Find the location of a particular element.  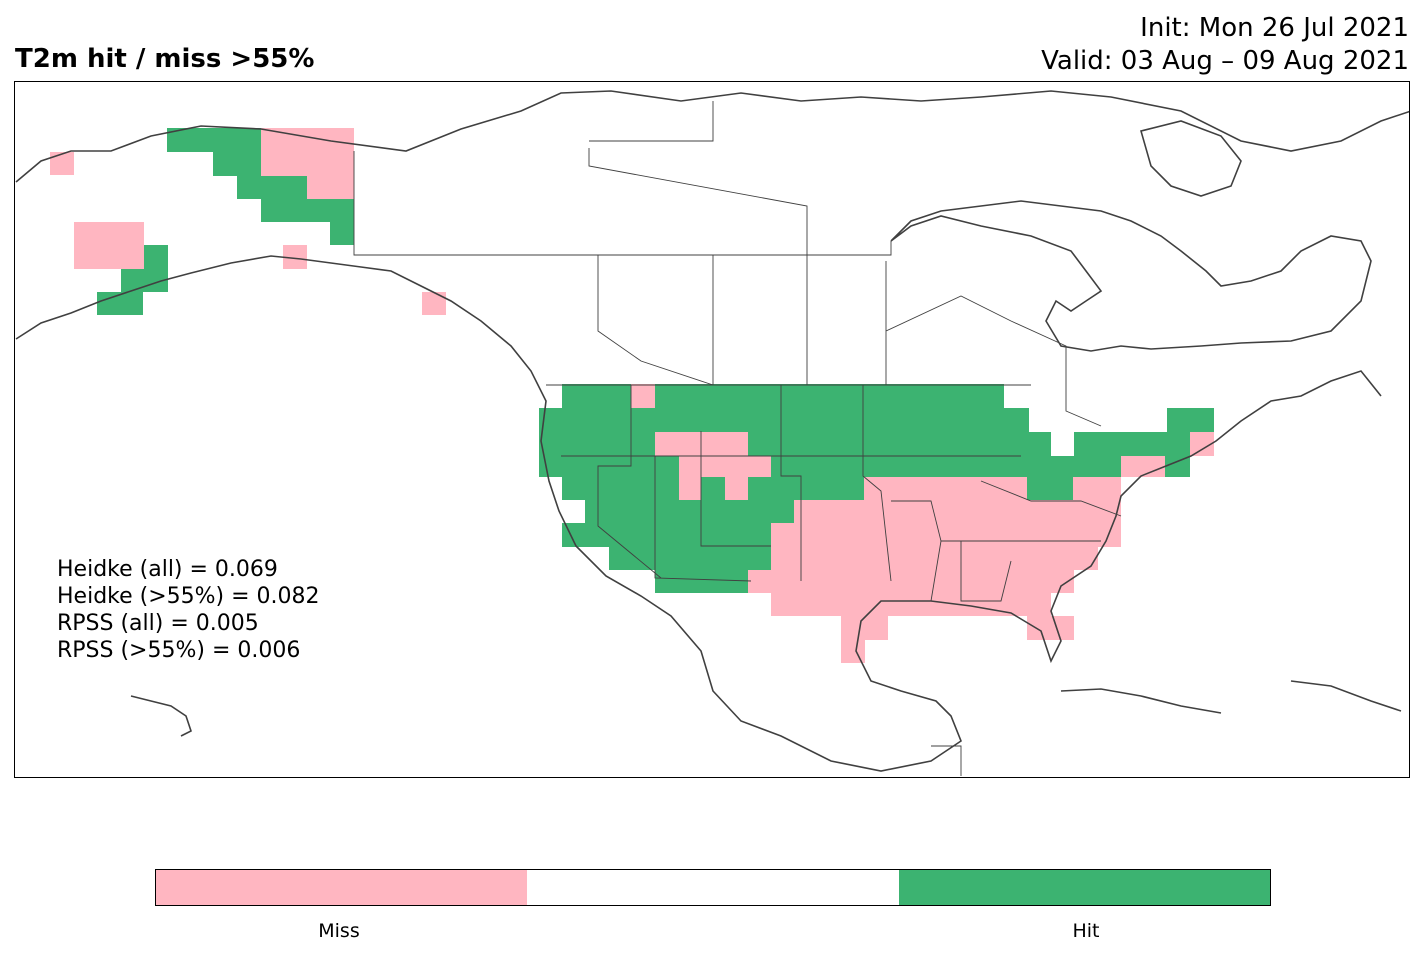

colorbar-neutral-segment is located at coordinates (713, 887).